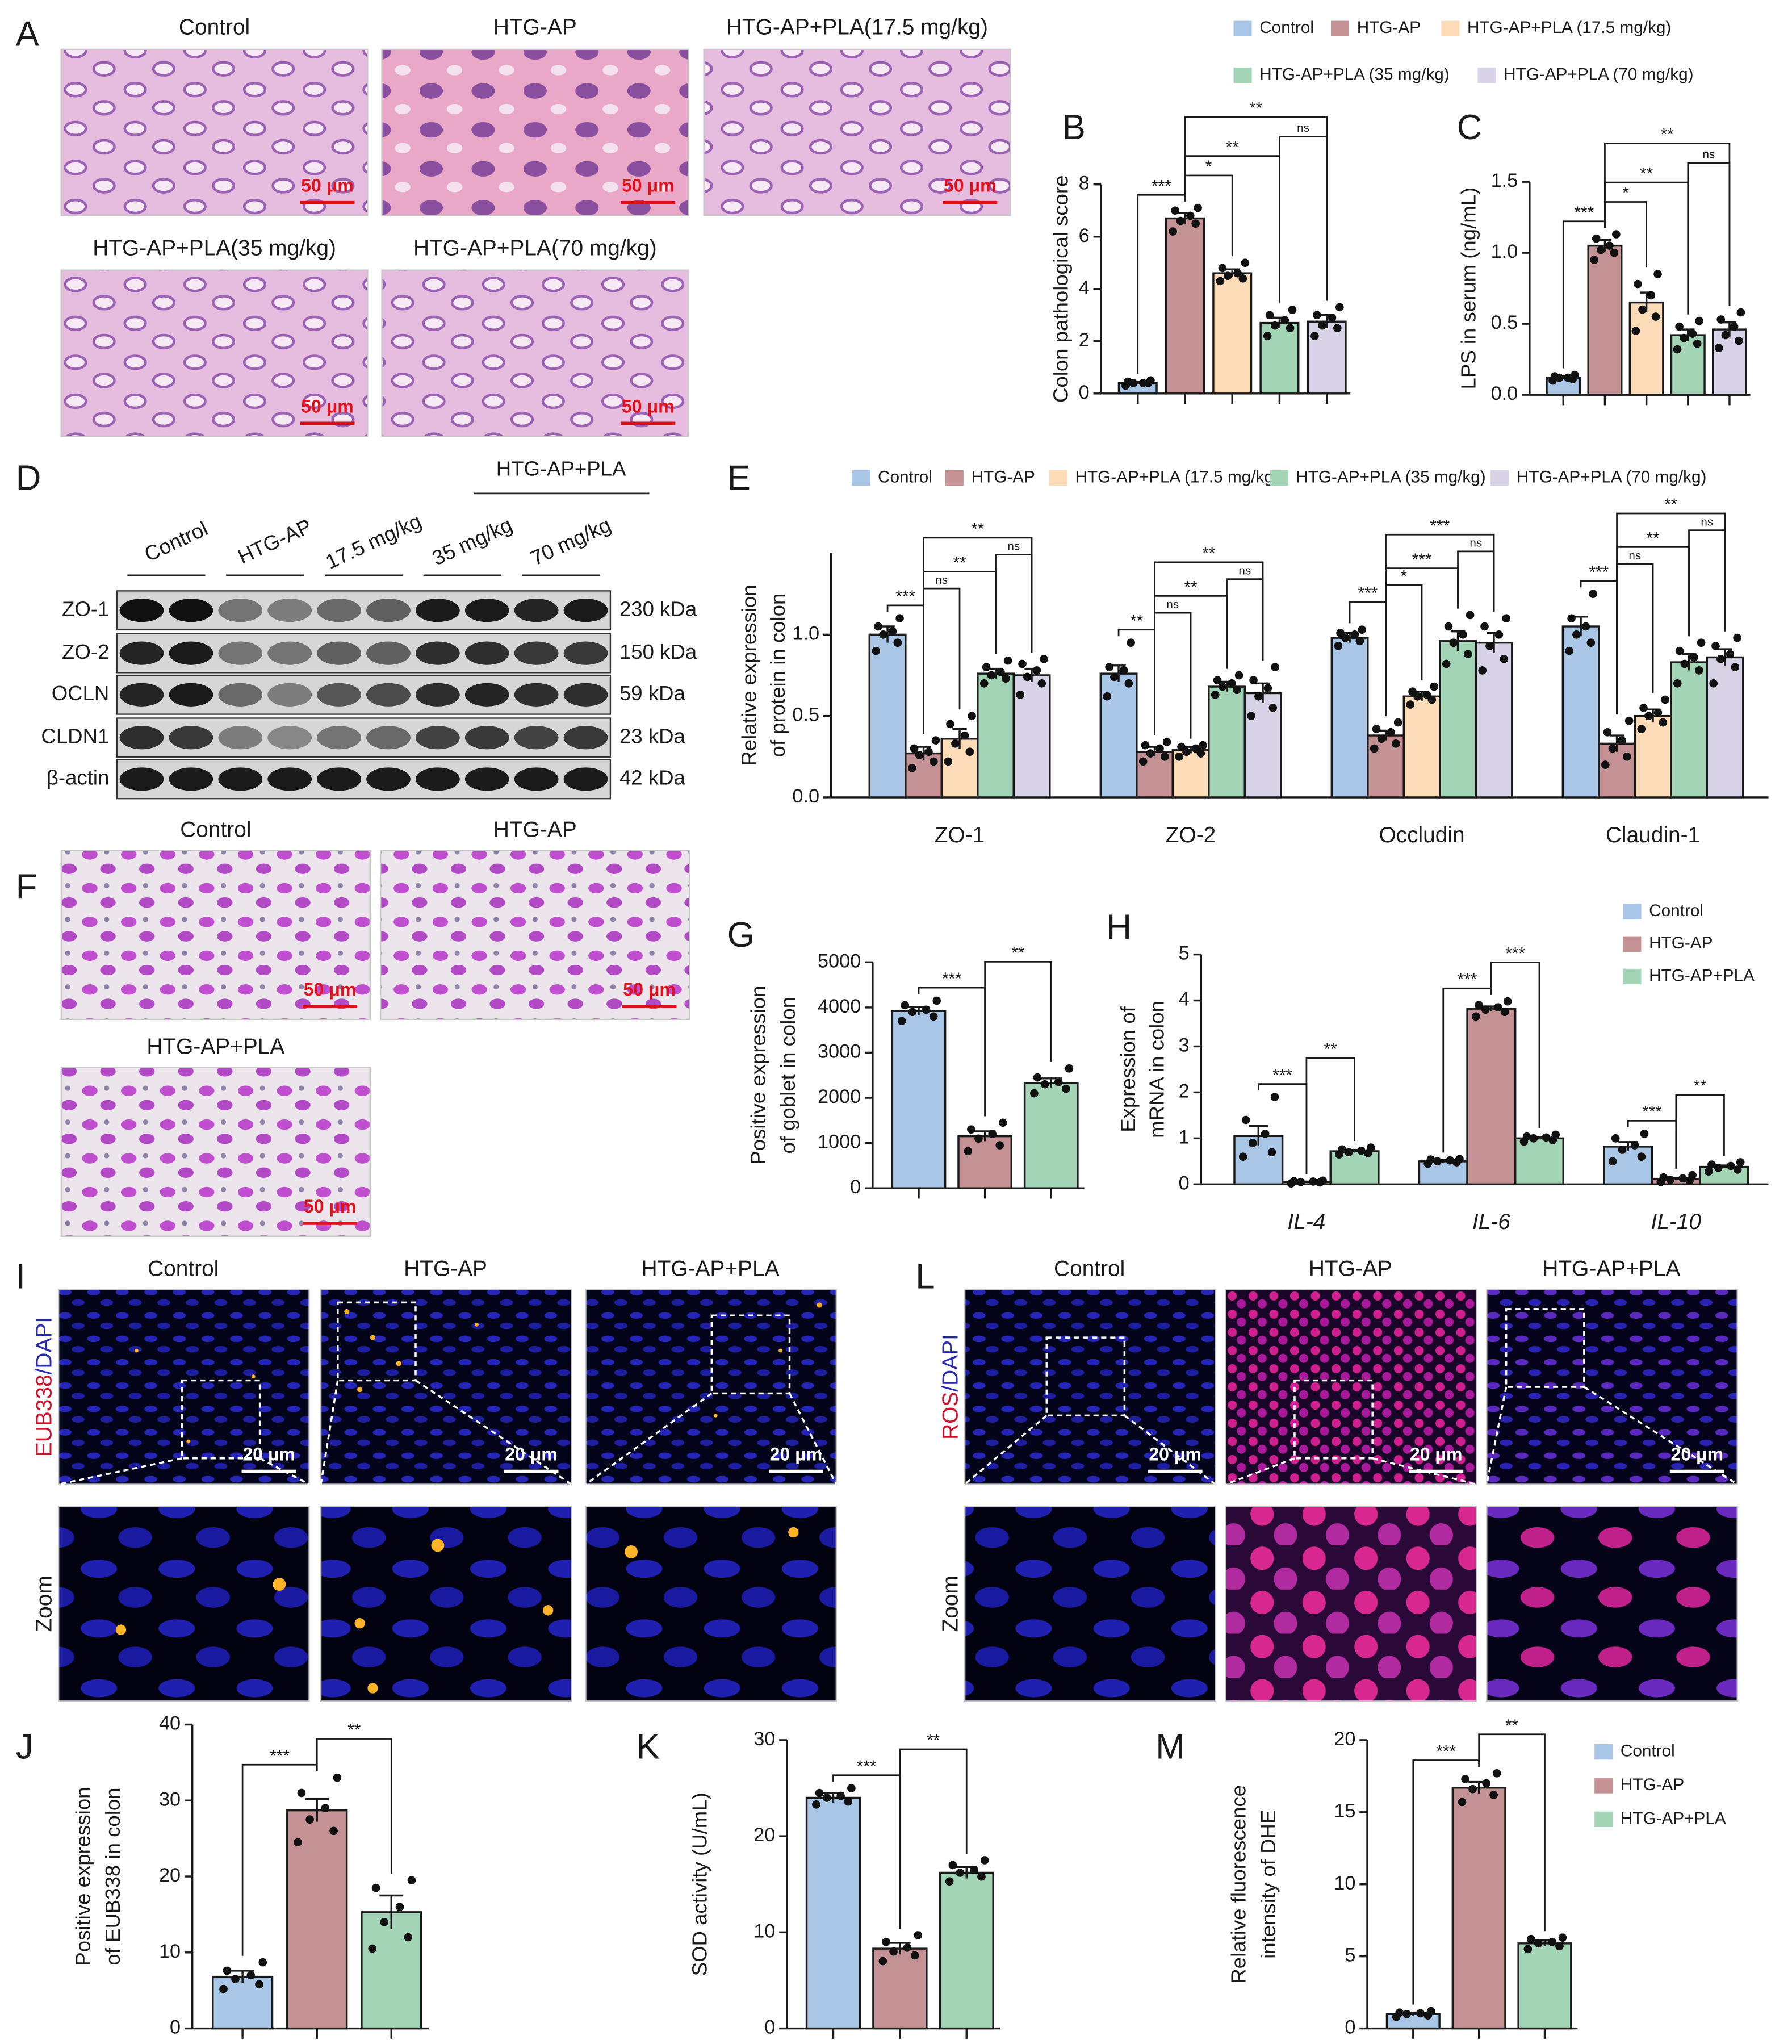  Describe the element at coordinates (1350, 2027) in the screenshot. I see `y-tick-label: 0` at that location.